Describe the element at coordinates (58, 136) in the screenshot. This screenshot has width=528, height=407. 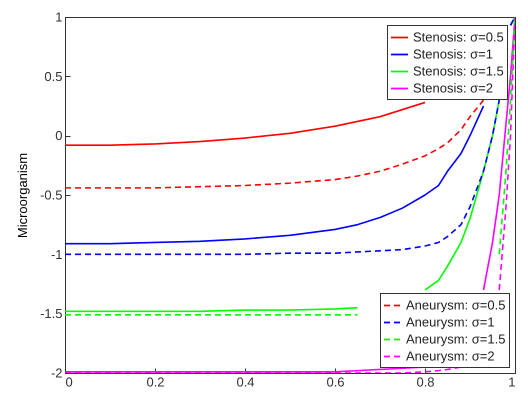
I see `y-tick-label: 0` at that location.